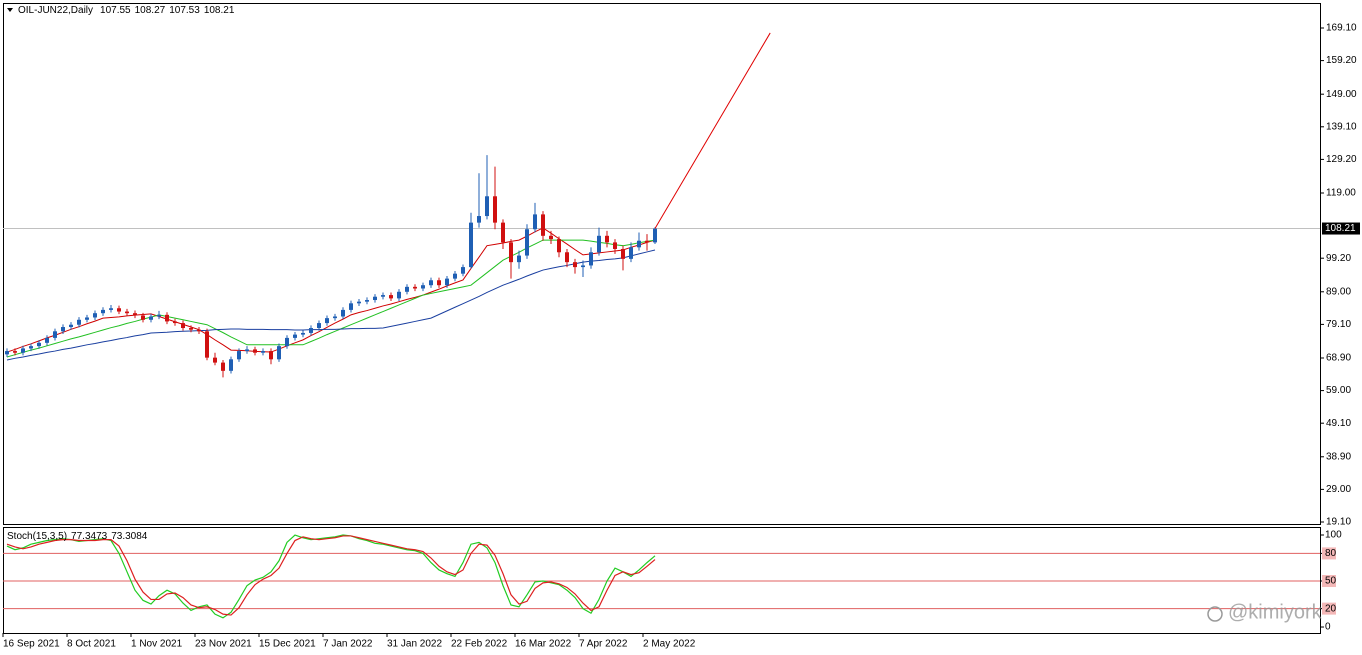 Image resolution: width=1362 pixels, height=655 pixels. Describe the element at coordinates (1275, 612) in the screenshot. I see `watermark: @kimiyork` at that location.